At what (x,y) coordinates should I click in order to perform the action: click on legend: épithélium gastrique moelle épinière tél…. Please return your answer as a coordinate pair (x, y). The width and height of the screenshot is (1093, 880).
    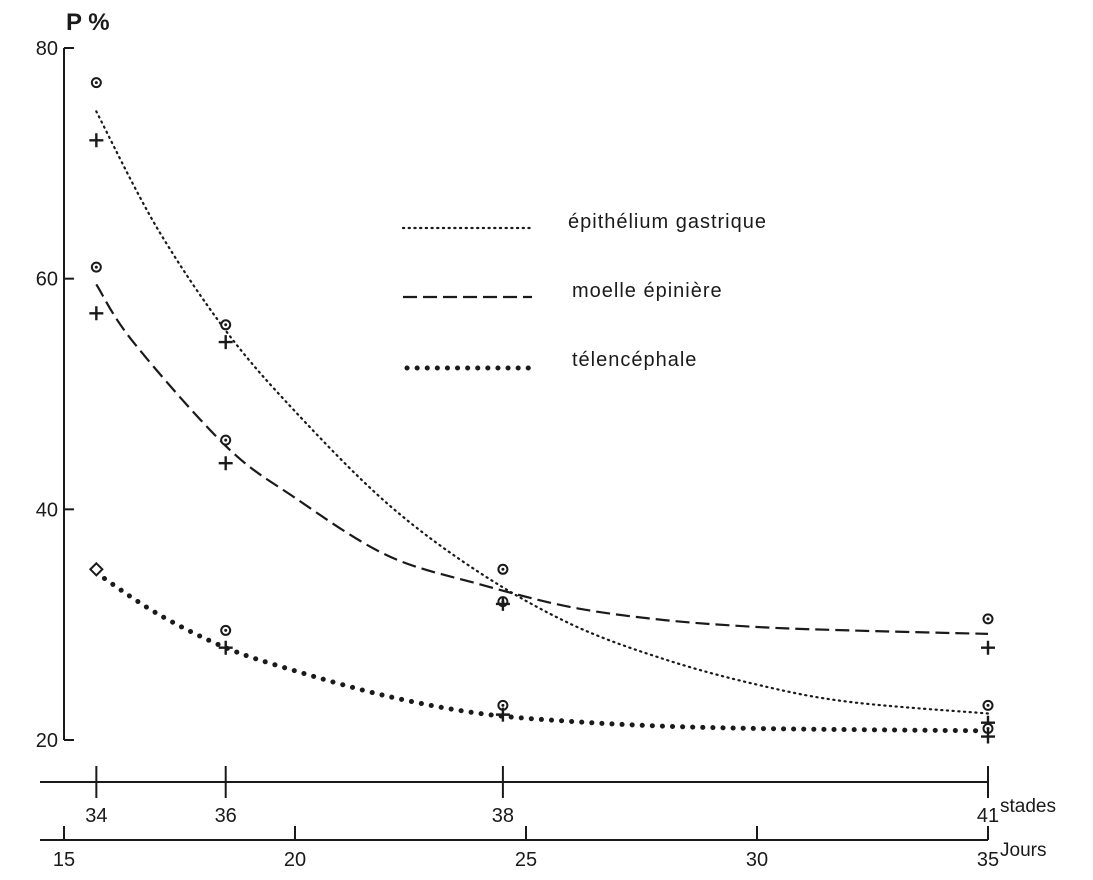
    Looking at the image, I should click on (584, 291).